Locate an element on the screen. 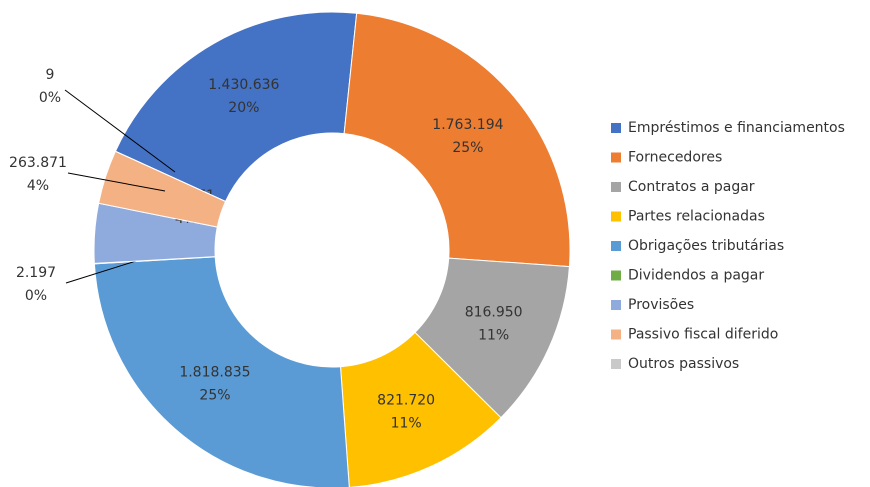 Image resolution: width=870 pixels, height=487 pixels. value-label: 1.430.636 is located at coordinates (243, 85).